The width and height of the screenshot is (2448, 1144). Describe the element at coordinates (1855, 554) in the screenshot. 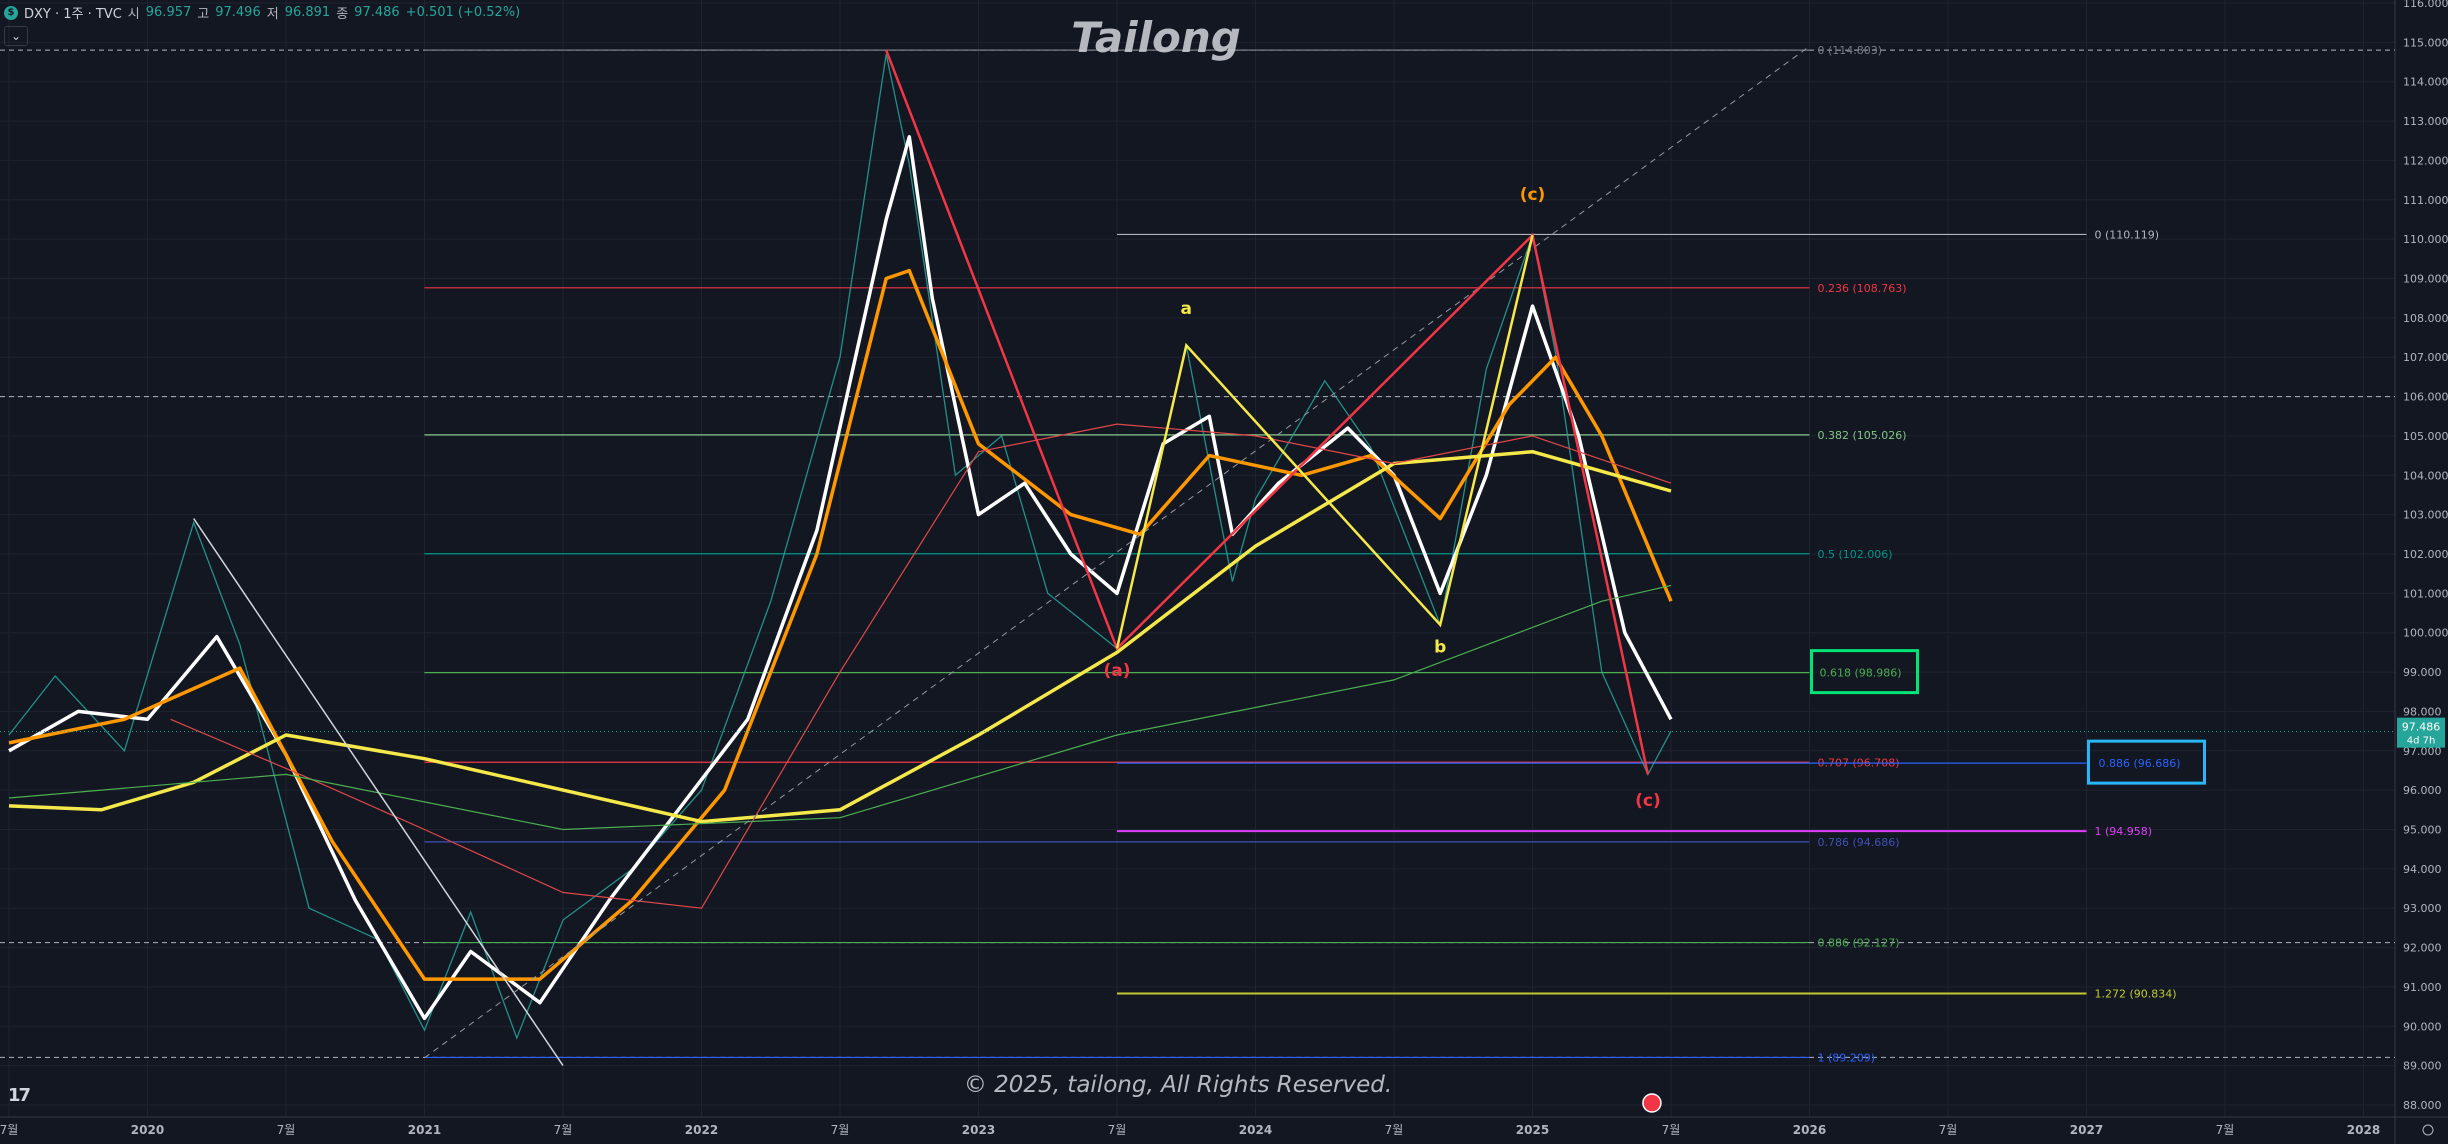

I see `fib-level-label: 0.5 (102.006)` at that location.